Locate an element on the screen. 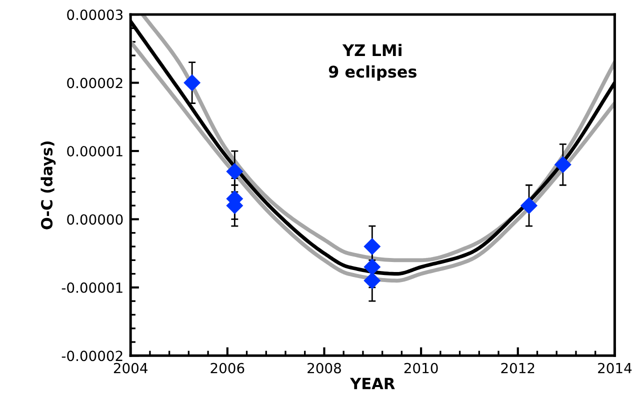  x-tick-label: 2012 is located at coordinates (517, 368).